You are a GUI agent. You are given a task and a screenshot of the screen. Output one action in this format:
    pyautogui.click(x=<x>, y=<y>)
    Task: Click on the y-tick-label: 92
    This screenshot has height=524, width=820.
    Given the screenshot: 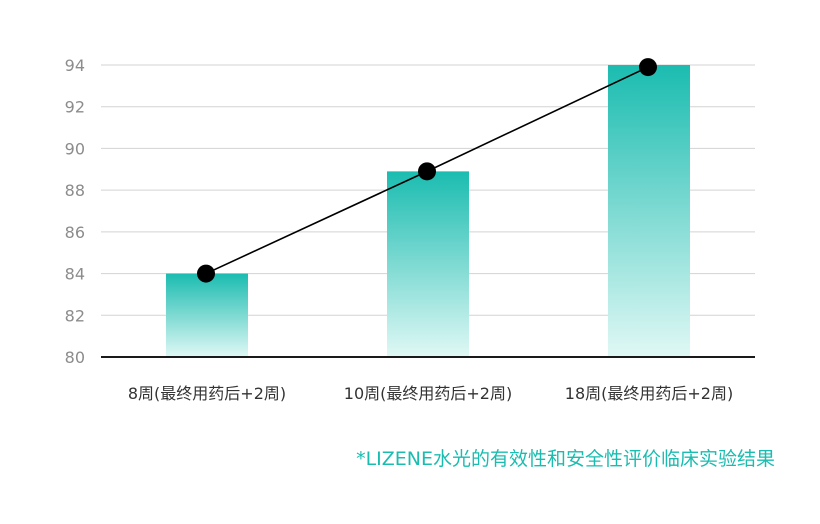 What is the action you would take?
    pyautogui.click(x=75, y=107)
    